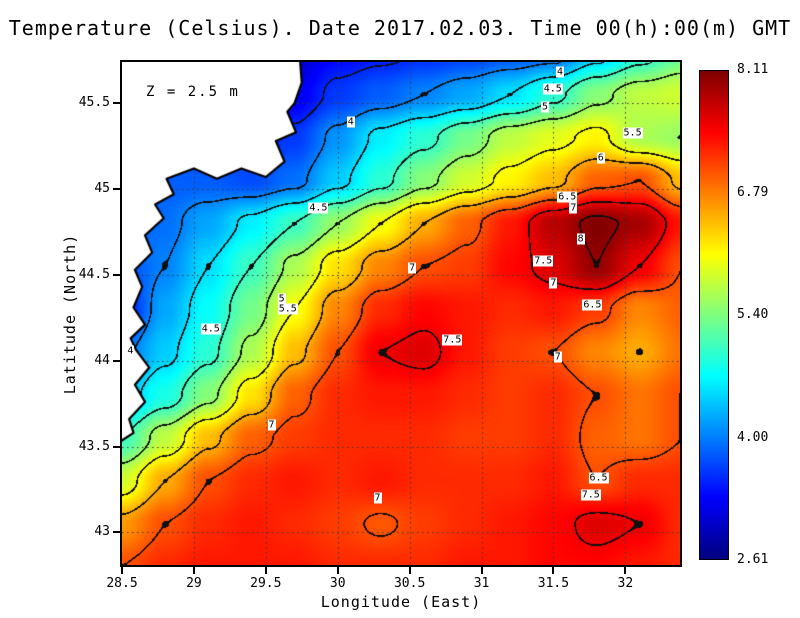  What do you see at coordinates (102, 360) in the screenshot?
I see `y-tick-label: 44` at bounding box center [102, 360].